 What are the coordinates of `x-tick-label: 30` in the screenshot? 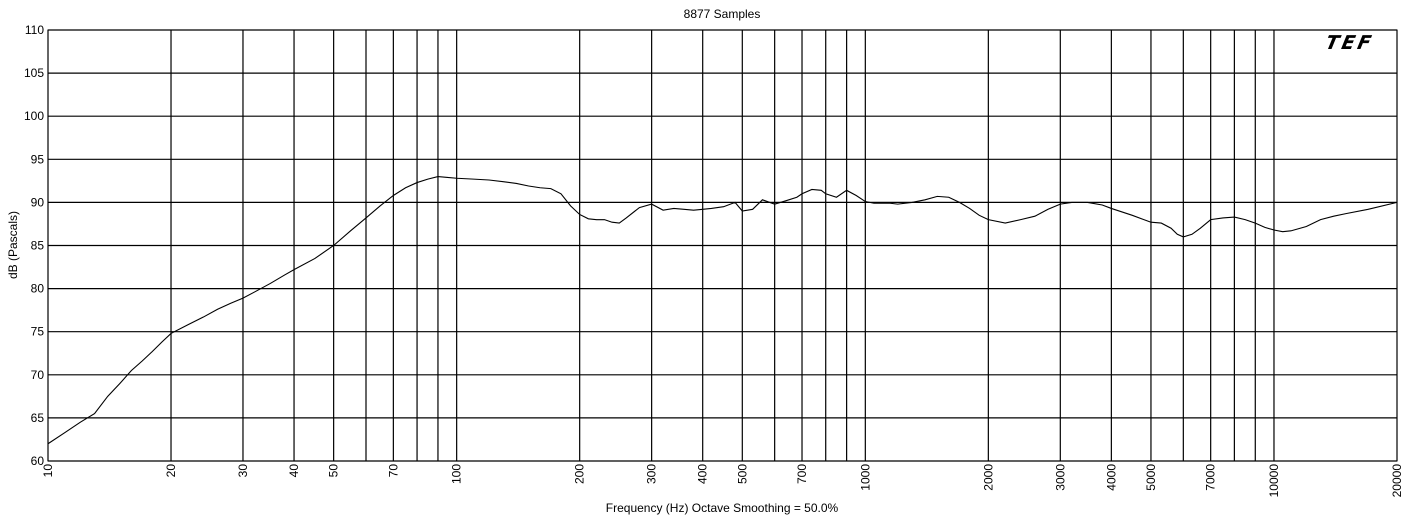 It's located at (243, 471).